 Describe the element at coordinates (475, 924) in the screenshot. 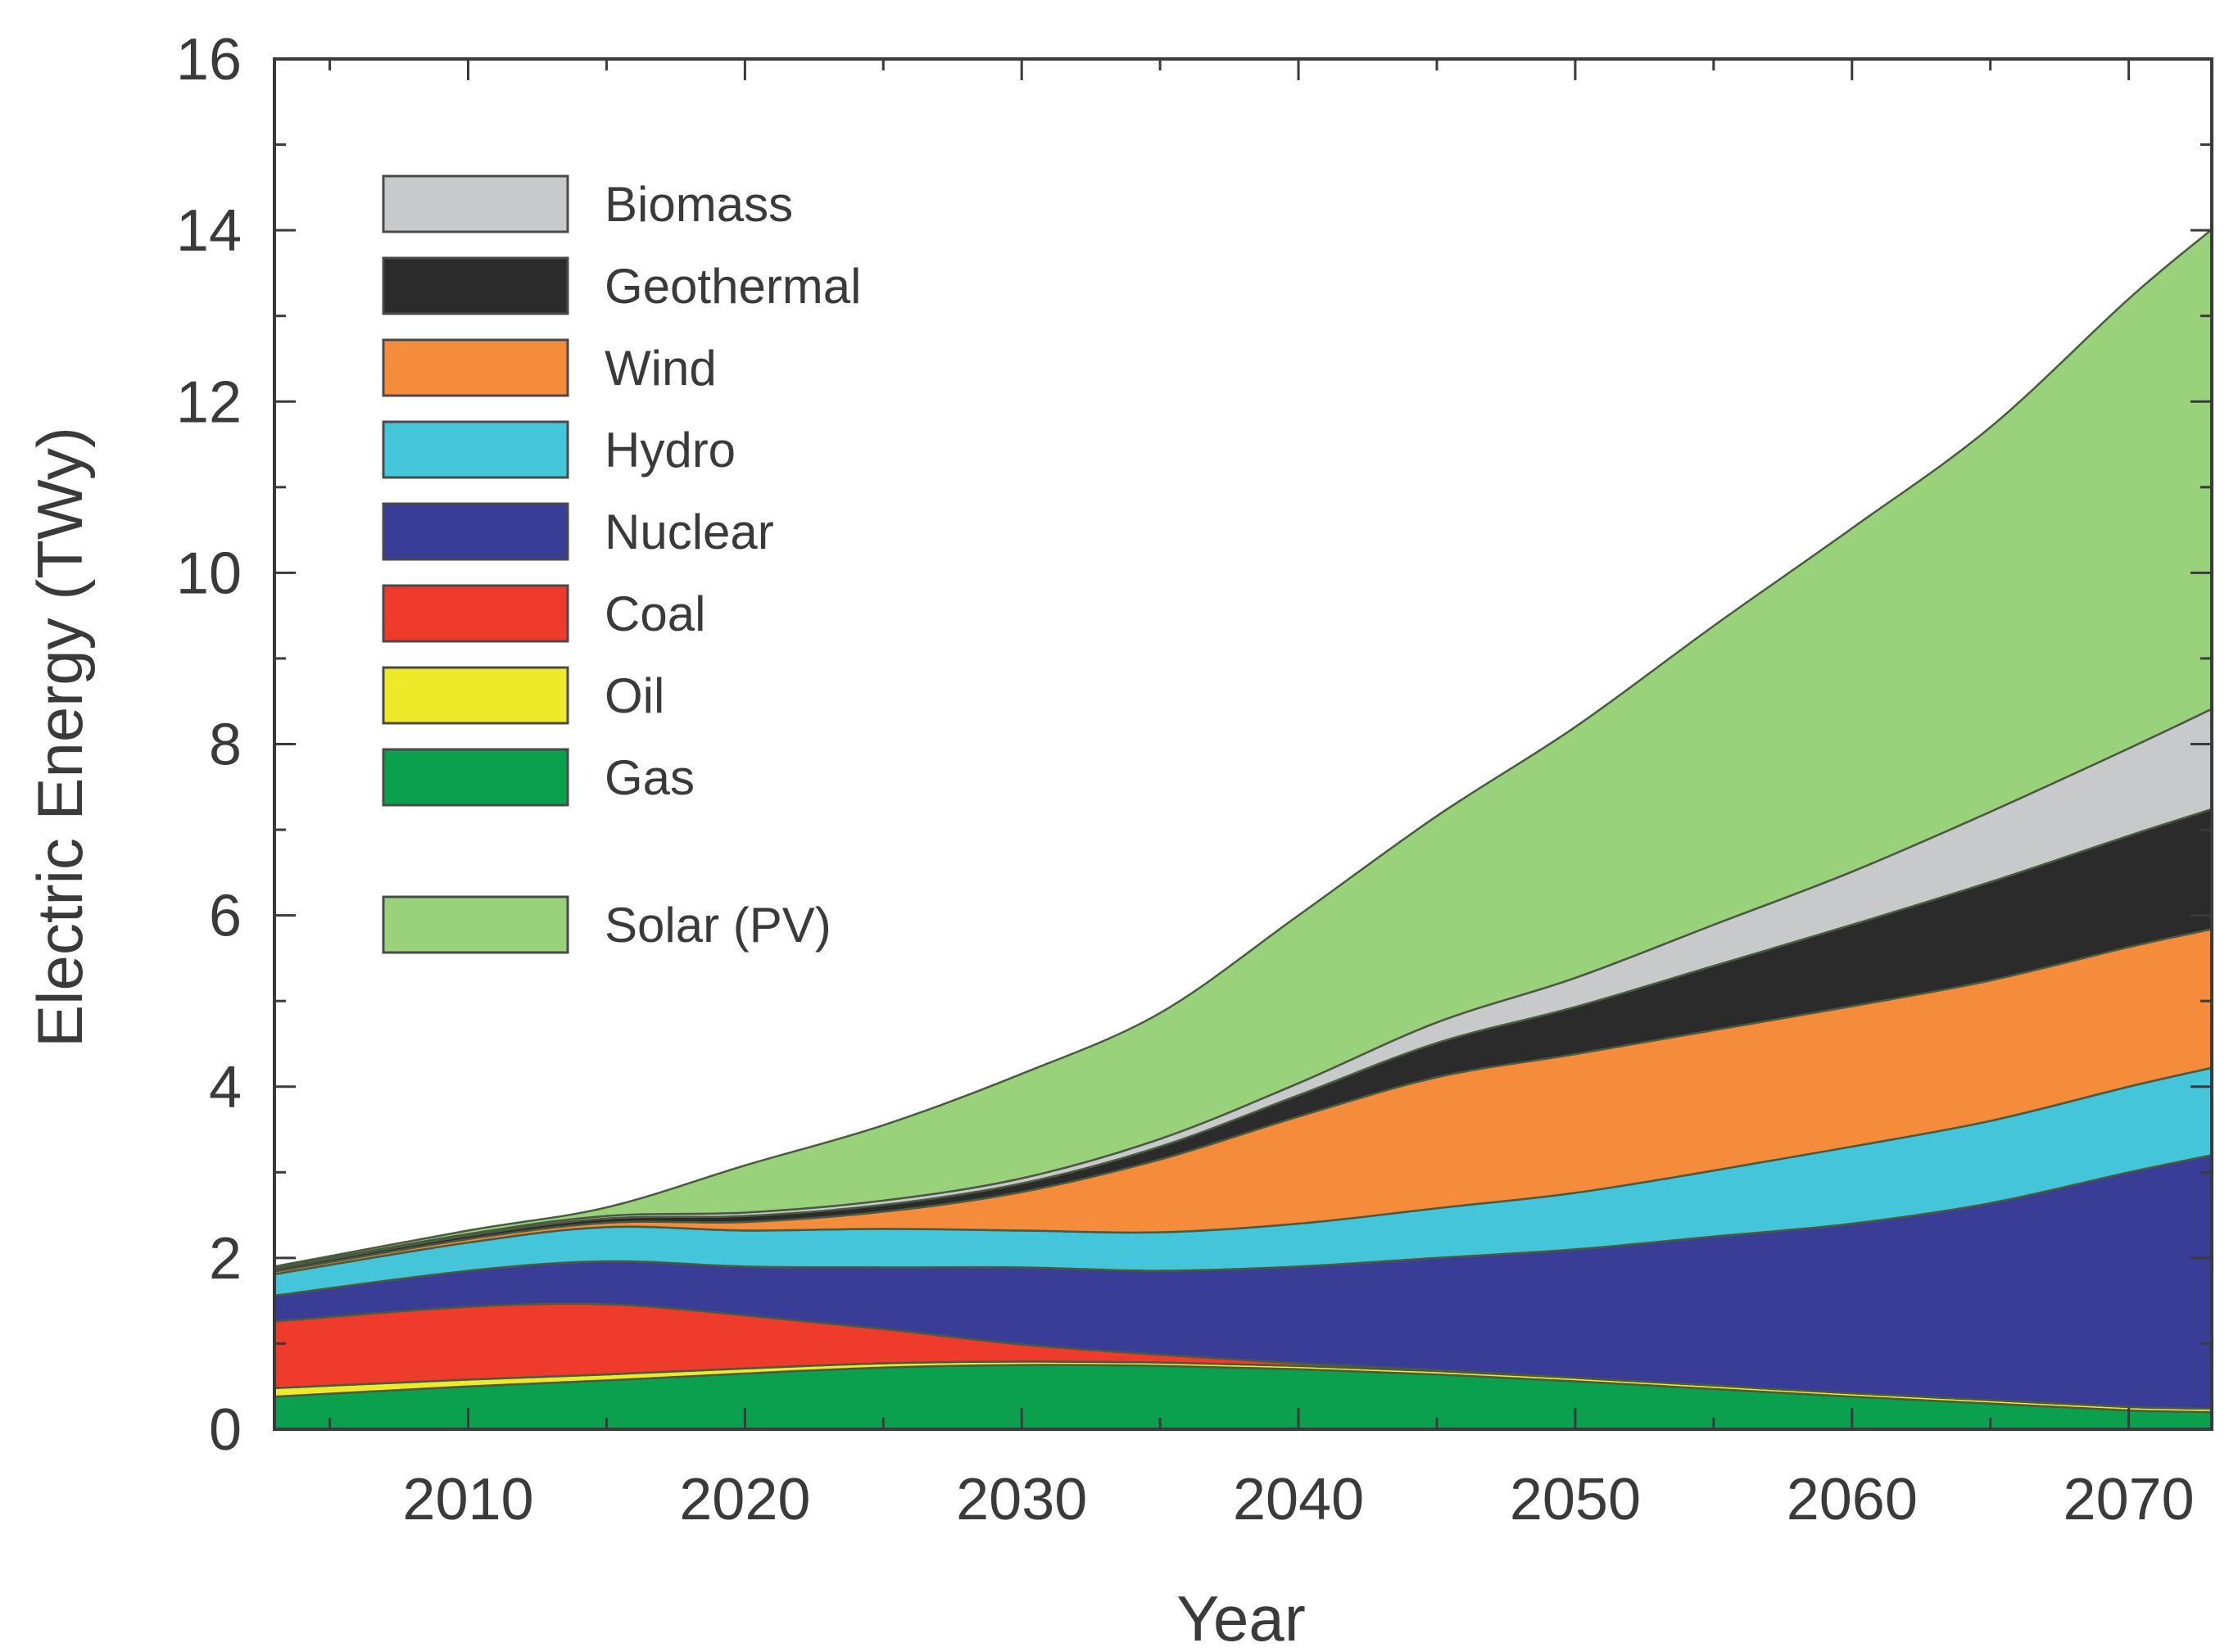

I see `legend-swatch-solar-pv` at that location.